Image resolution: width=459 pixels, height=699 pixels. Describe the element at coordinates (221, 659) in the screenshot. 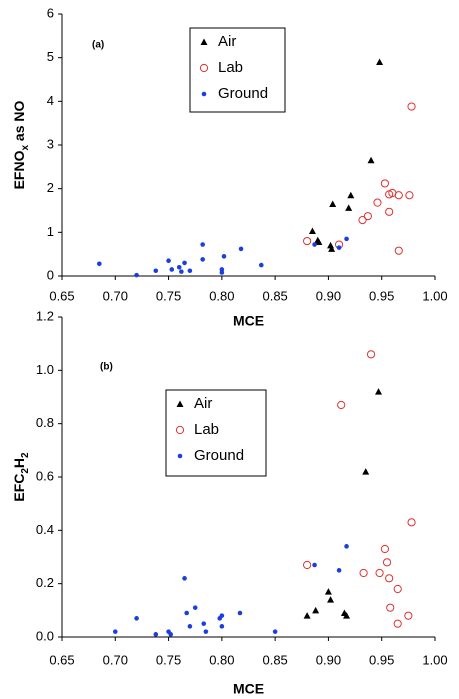

I see `x-tick-label: 0.80` at that location.